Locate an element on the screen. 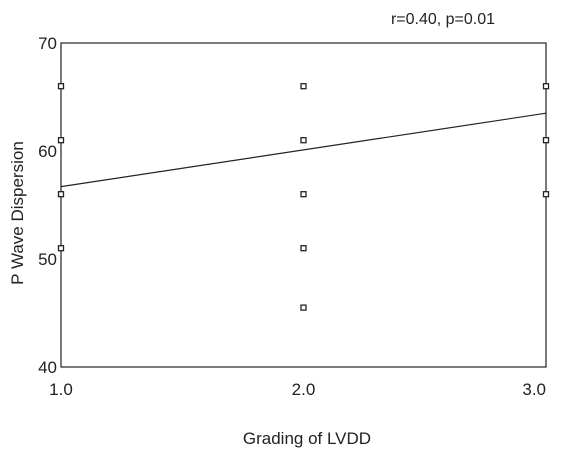  x-axis-title: Grading of LVDD is located at coordinates (307, 438).